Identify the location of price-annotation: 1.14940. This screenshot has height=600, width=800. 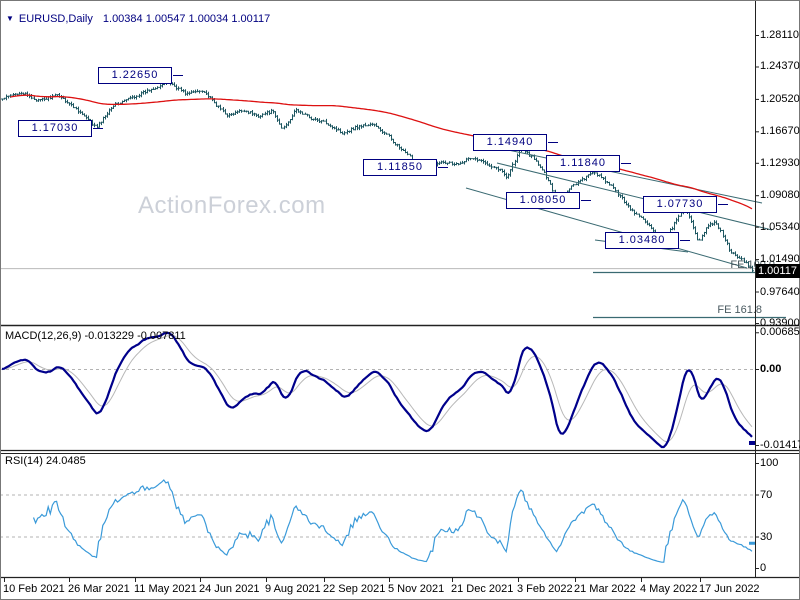
(510, 142).